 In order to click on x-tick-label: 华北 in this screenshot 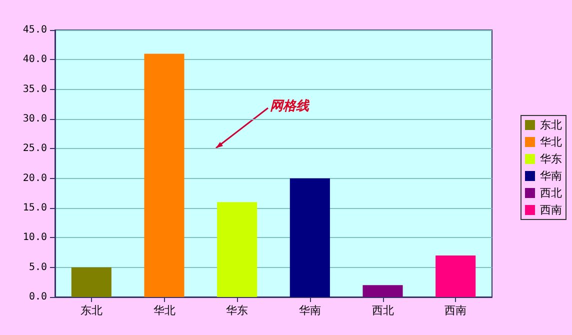, I will do `click(164, 310)`.